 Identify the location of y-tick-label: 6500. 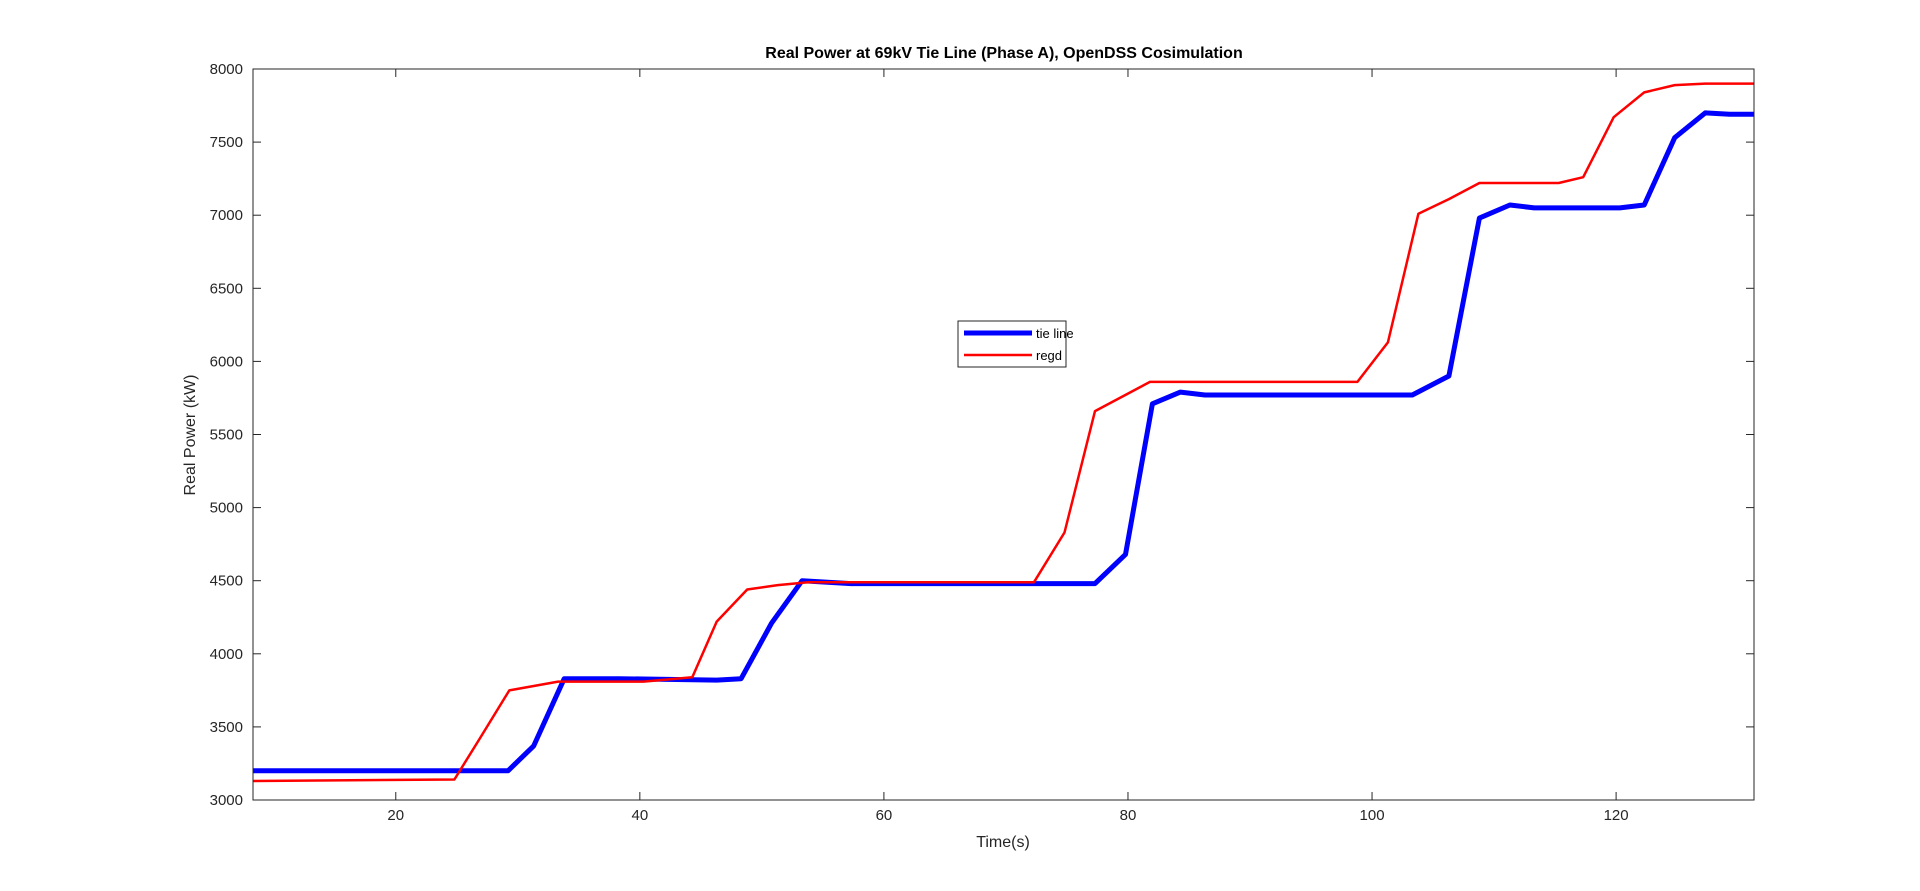
(226, 288).